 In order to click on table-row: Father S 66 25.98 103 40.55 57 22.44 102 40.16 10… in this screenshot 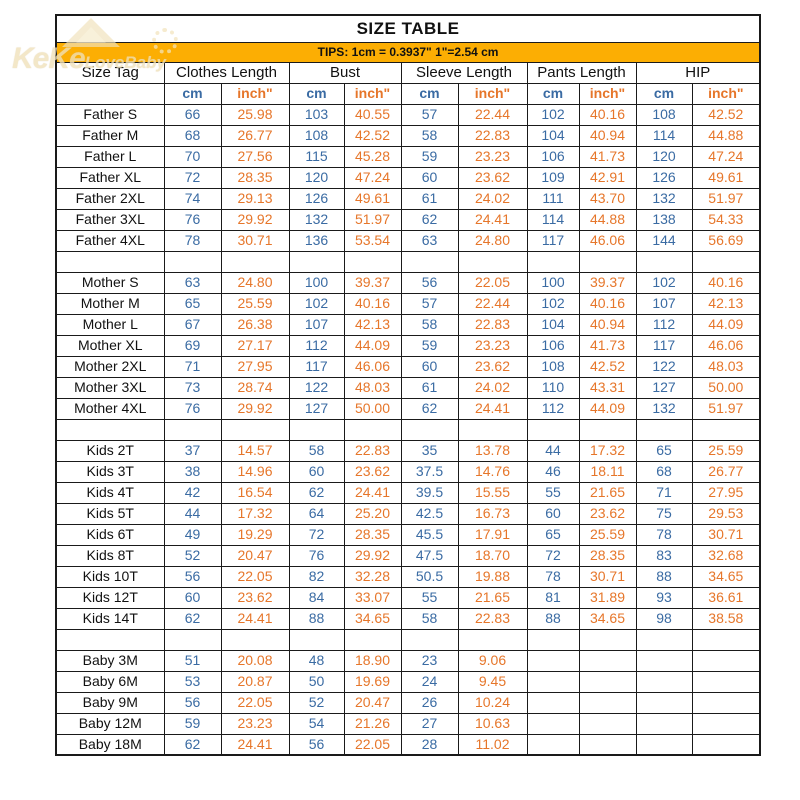, I will do `click(408, 114)`.